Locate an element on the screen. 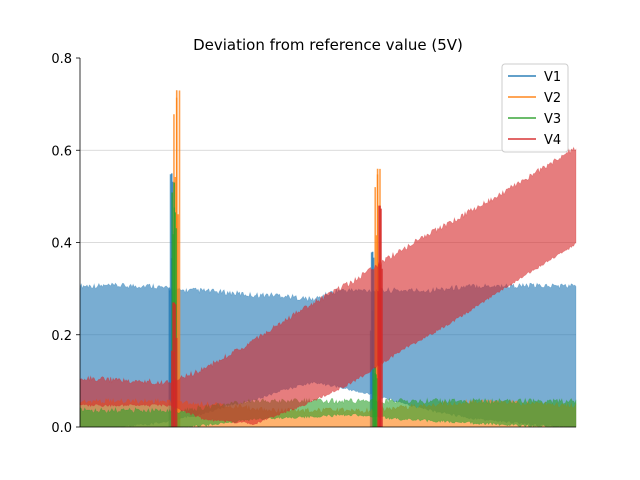  legend-label: V2 is located at coordinates (552, 98).